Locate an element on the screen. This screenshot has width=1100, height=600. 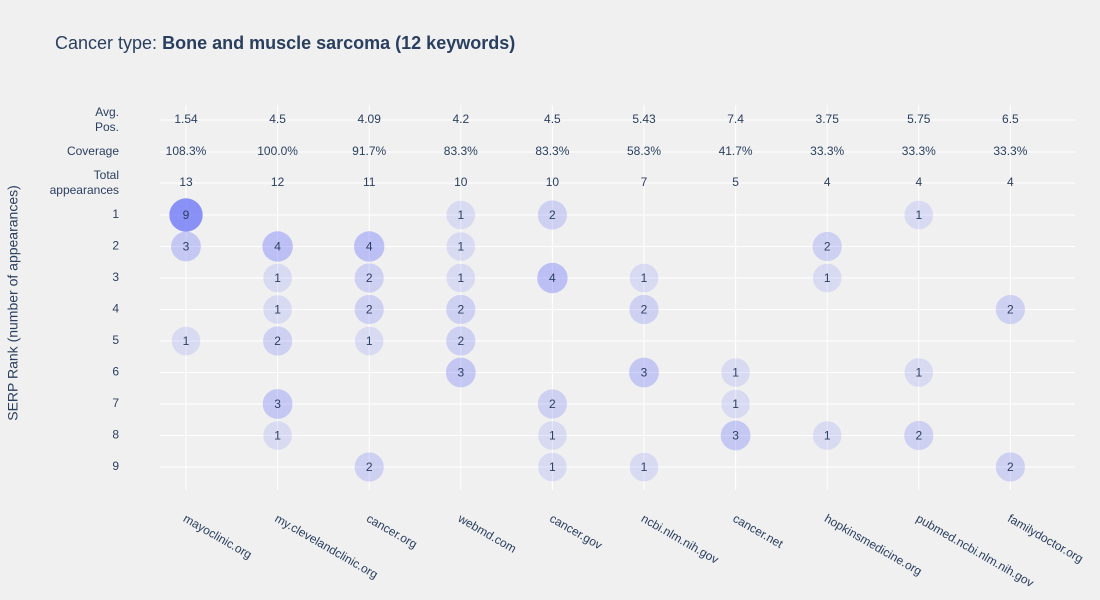
y-tick-label: 8 is located at coordinates (115, 435).